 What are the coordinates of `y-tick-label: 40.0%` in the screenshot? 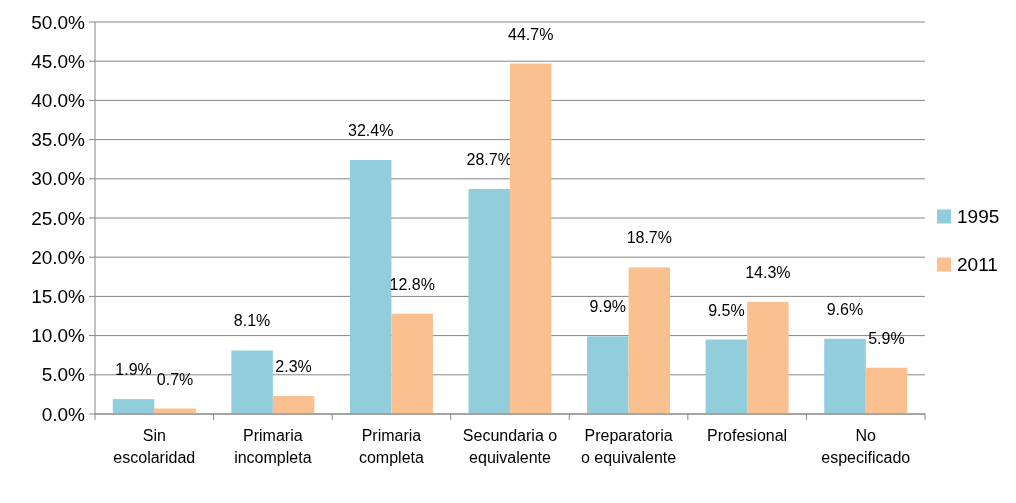 It's located at (58, 101).